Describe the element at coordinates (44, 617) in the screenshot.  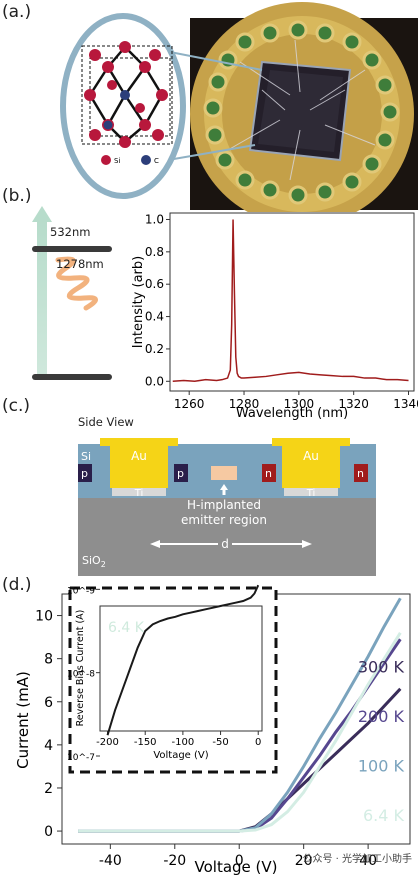
I see `iv-y-tick-label: 10` at that location.